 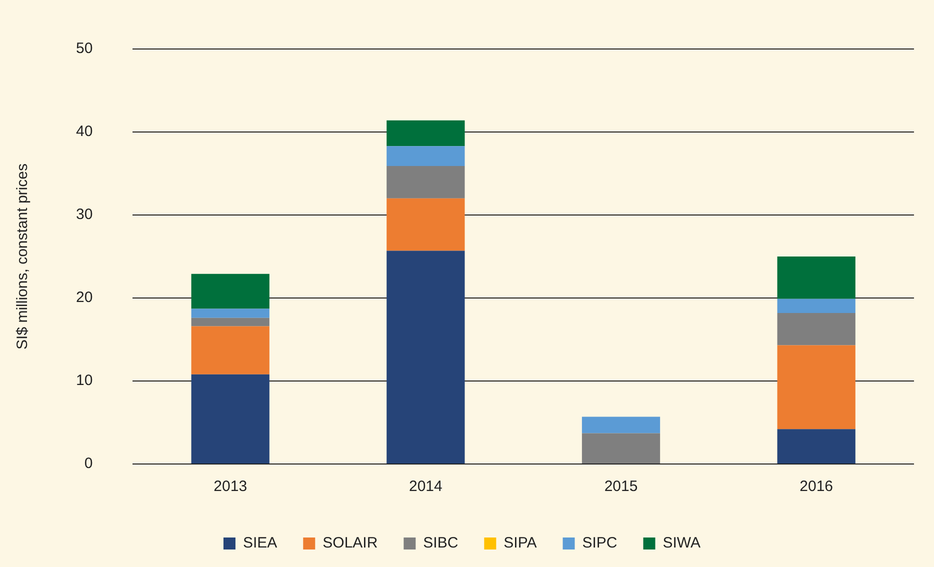 What do you see at coordinates (817, 487) in the screenshot?
I see `x-tick-label: 2016` at bounding box center [817, 487].